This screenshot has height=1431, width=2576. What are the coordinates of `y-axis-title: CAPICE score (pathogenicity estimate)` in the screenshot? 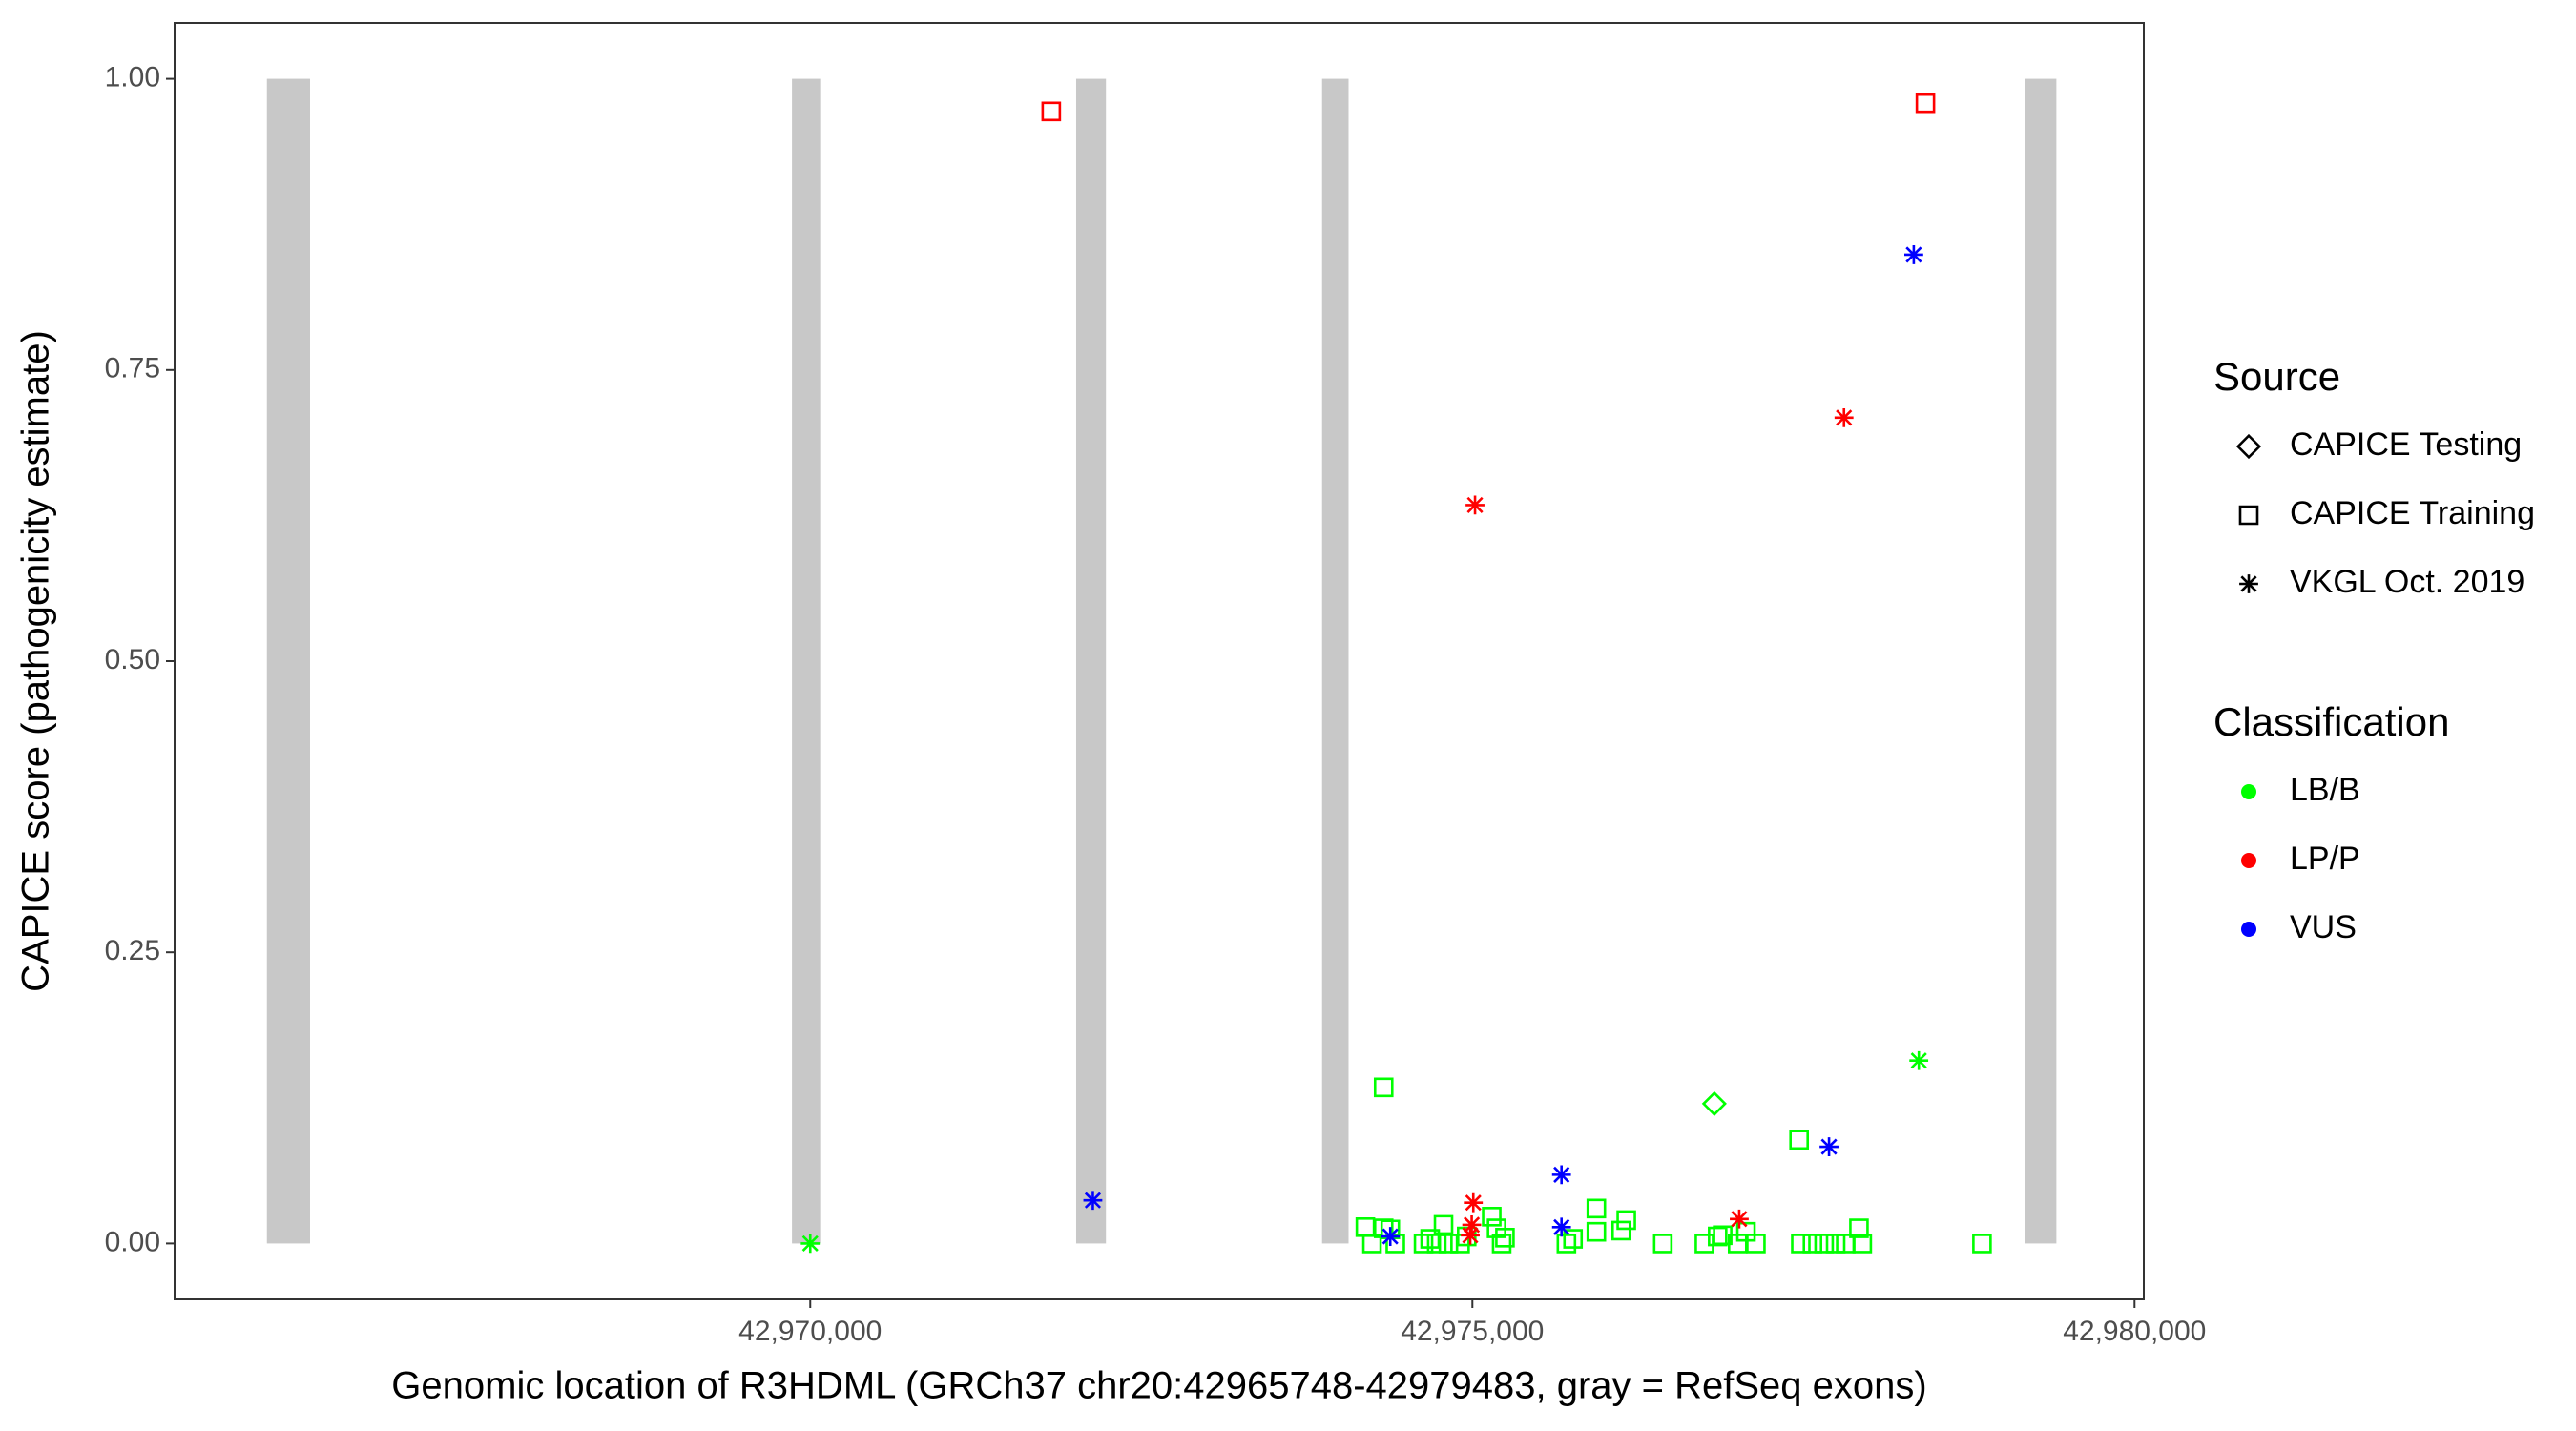 It's located at (36, 661).